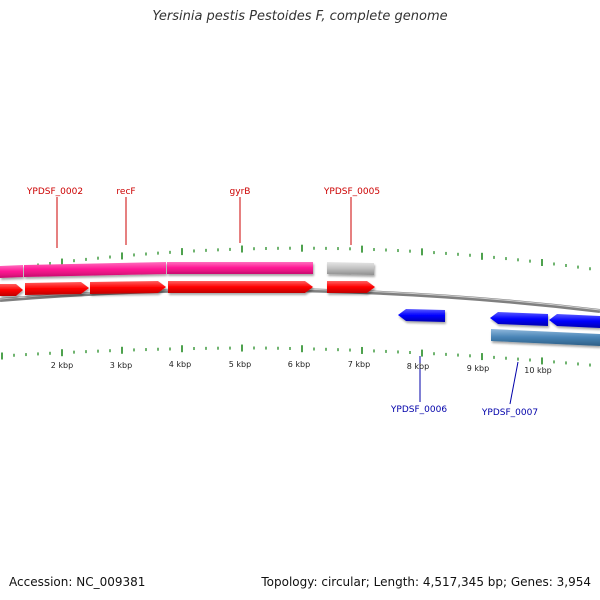  I want to click on accession-text: Accession: NC_009381, so click(77, 582).